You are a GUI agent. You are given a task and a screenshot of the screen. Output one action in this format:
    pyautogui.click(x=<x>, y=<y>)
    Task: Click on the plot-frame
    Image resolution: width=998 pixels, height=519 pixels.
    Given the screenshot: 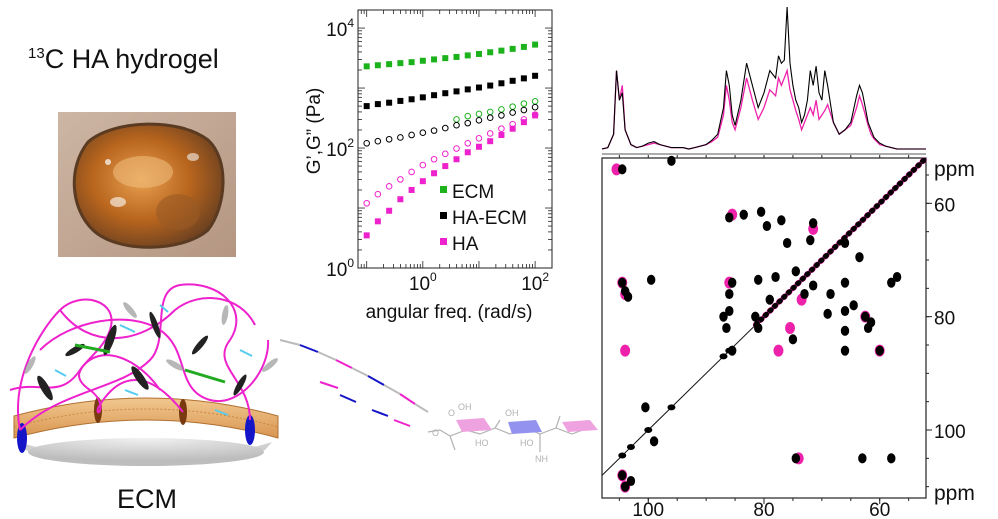 What is the action you would take?
    pyautogui.click(x=455, y=139)
    